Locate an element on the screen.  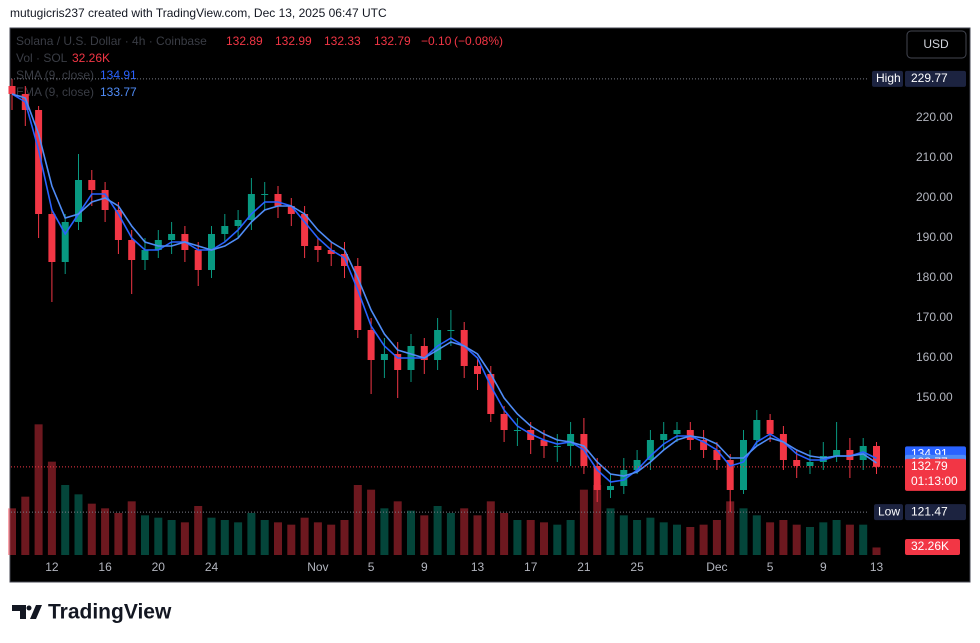
last-price: 132.79 is located at coordinates (929, 466).